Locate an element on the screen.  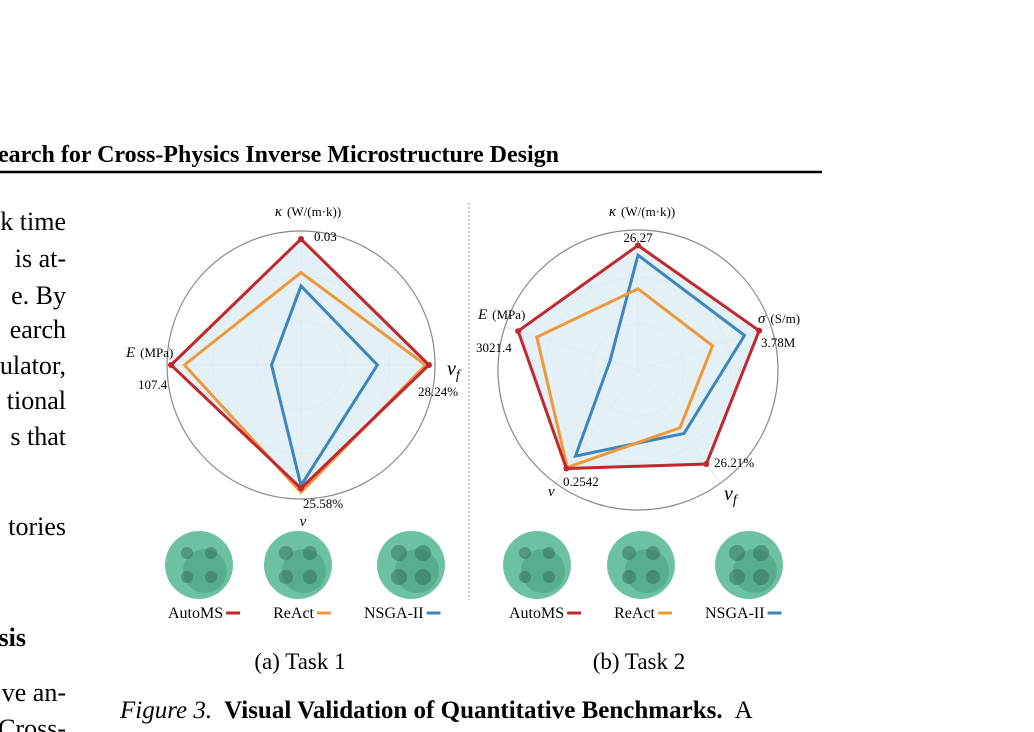
axis-value-label: 25.58% is located at coordinates (323, 503).